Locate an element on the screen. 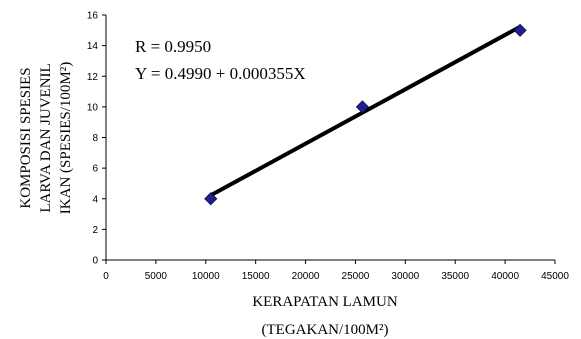  regression-equation-annotation: Y = 0.4990 + 0.000355X is located at coordinates (220, 73).